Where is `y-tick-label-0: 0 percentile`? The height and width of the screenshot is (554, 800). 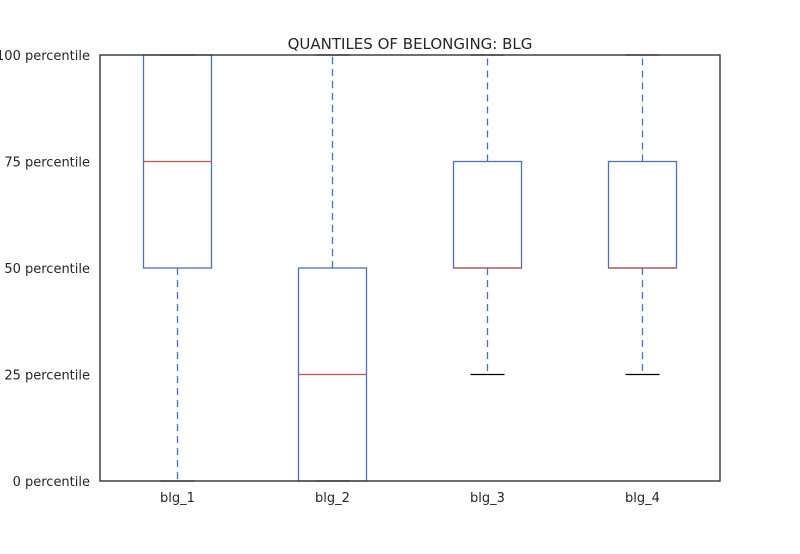 y-tick-label-0: 0 percentile is located at coordinates (51, 482).